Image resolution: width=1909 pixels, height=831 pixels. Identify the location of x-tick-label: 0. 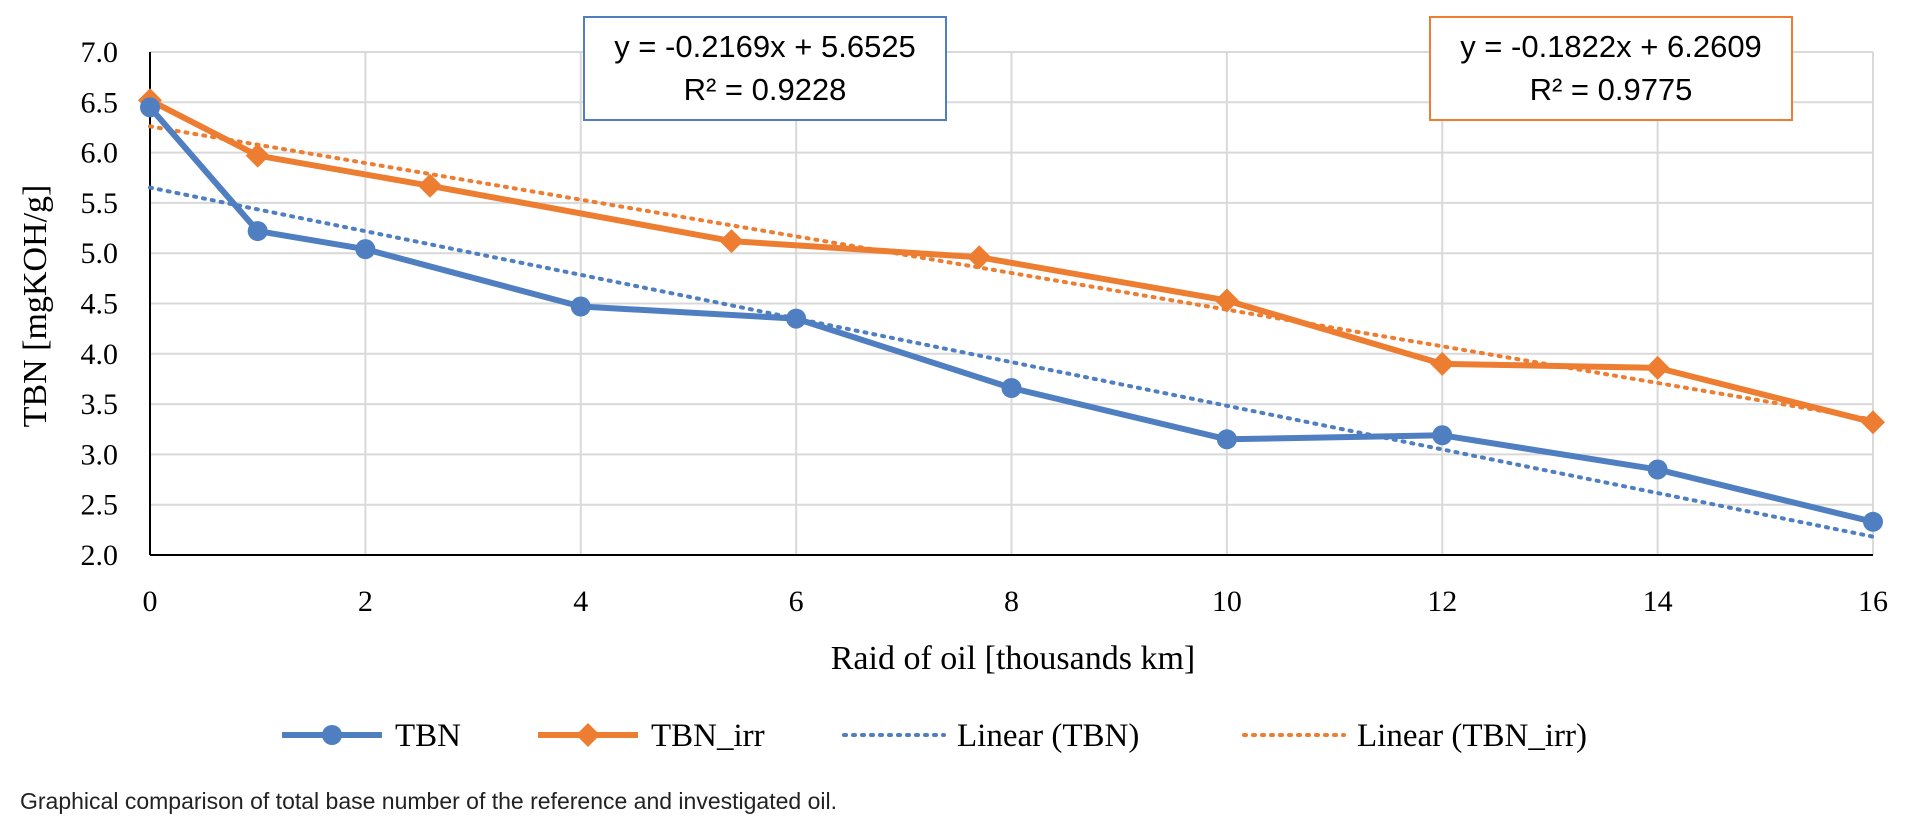
(150, 601).